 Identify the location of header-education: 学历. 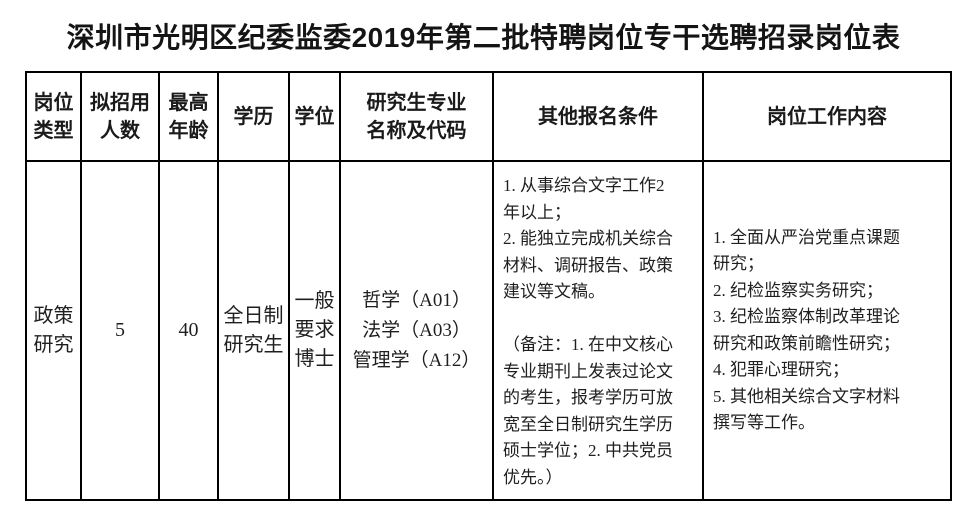
(253, 116).